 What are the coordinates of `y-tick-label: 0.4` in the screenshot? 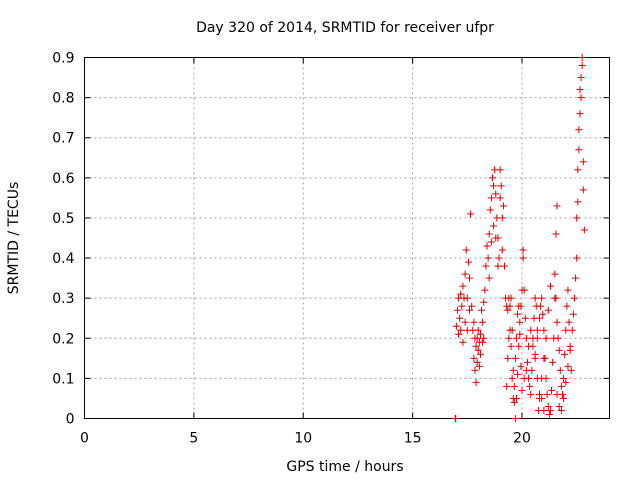 It's located at (63, 259).